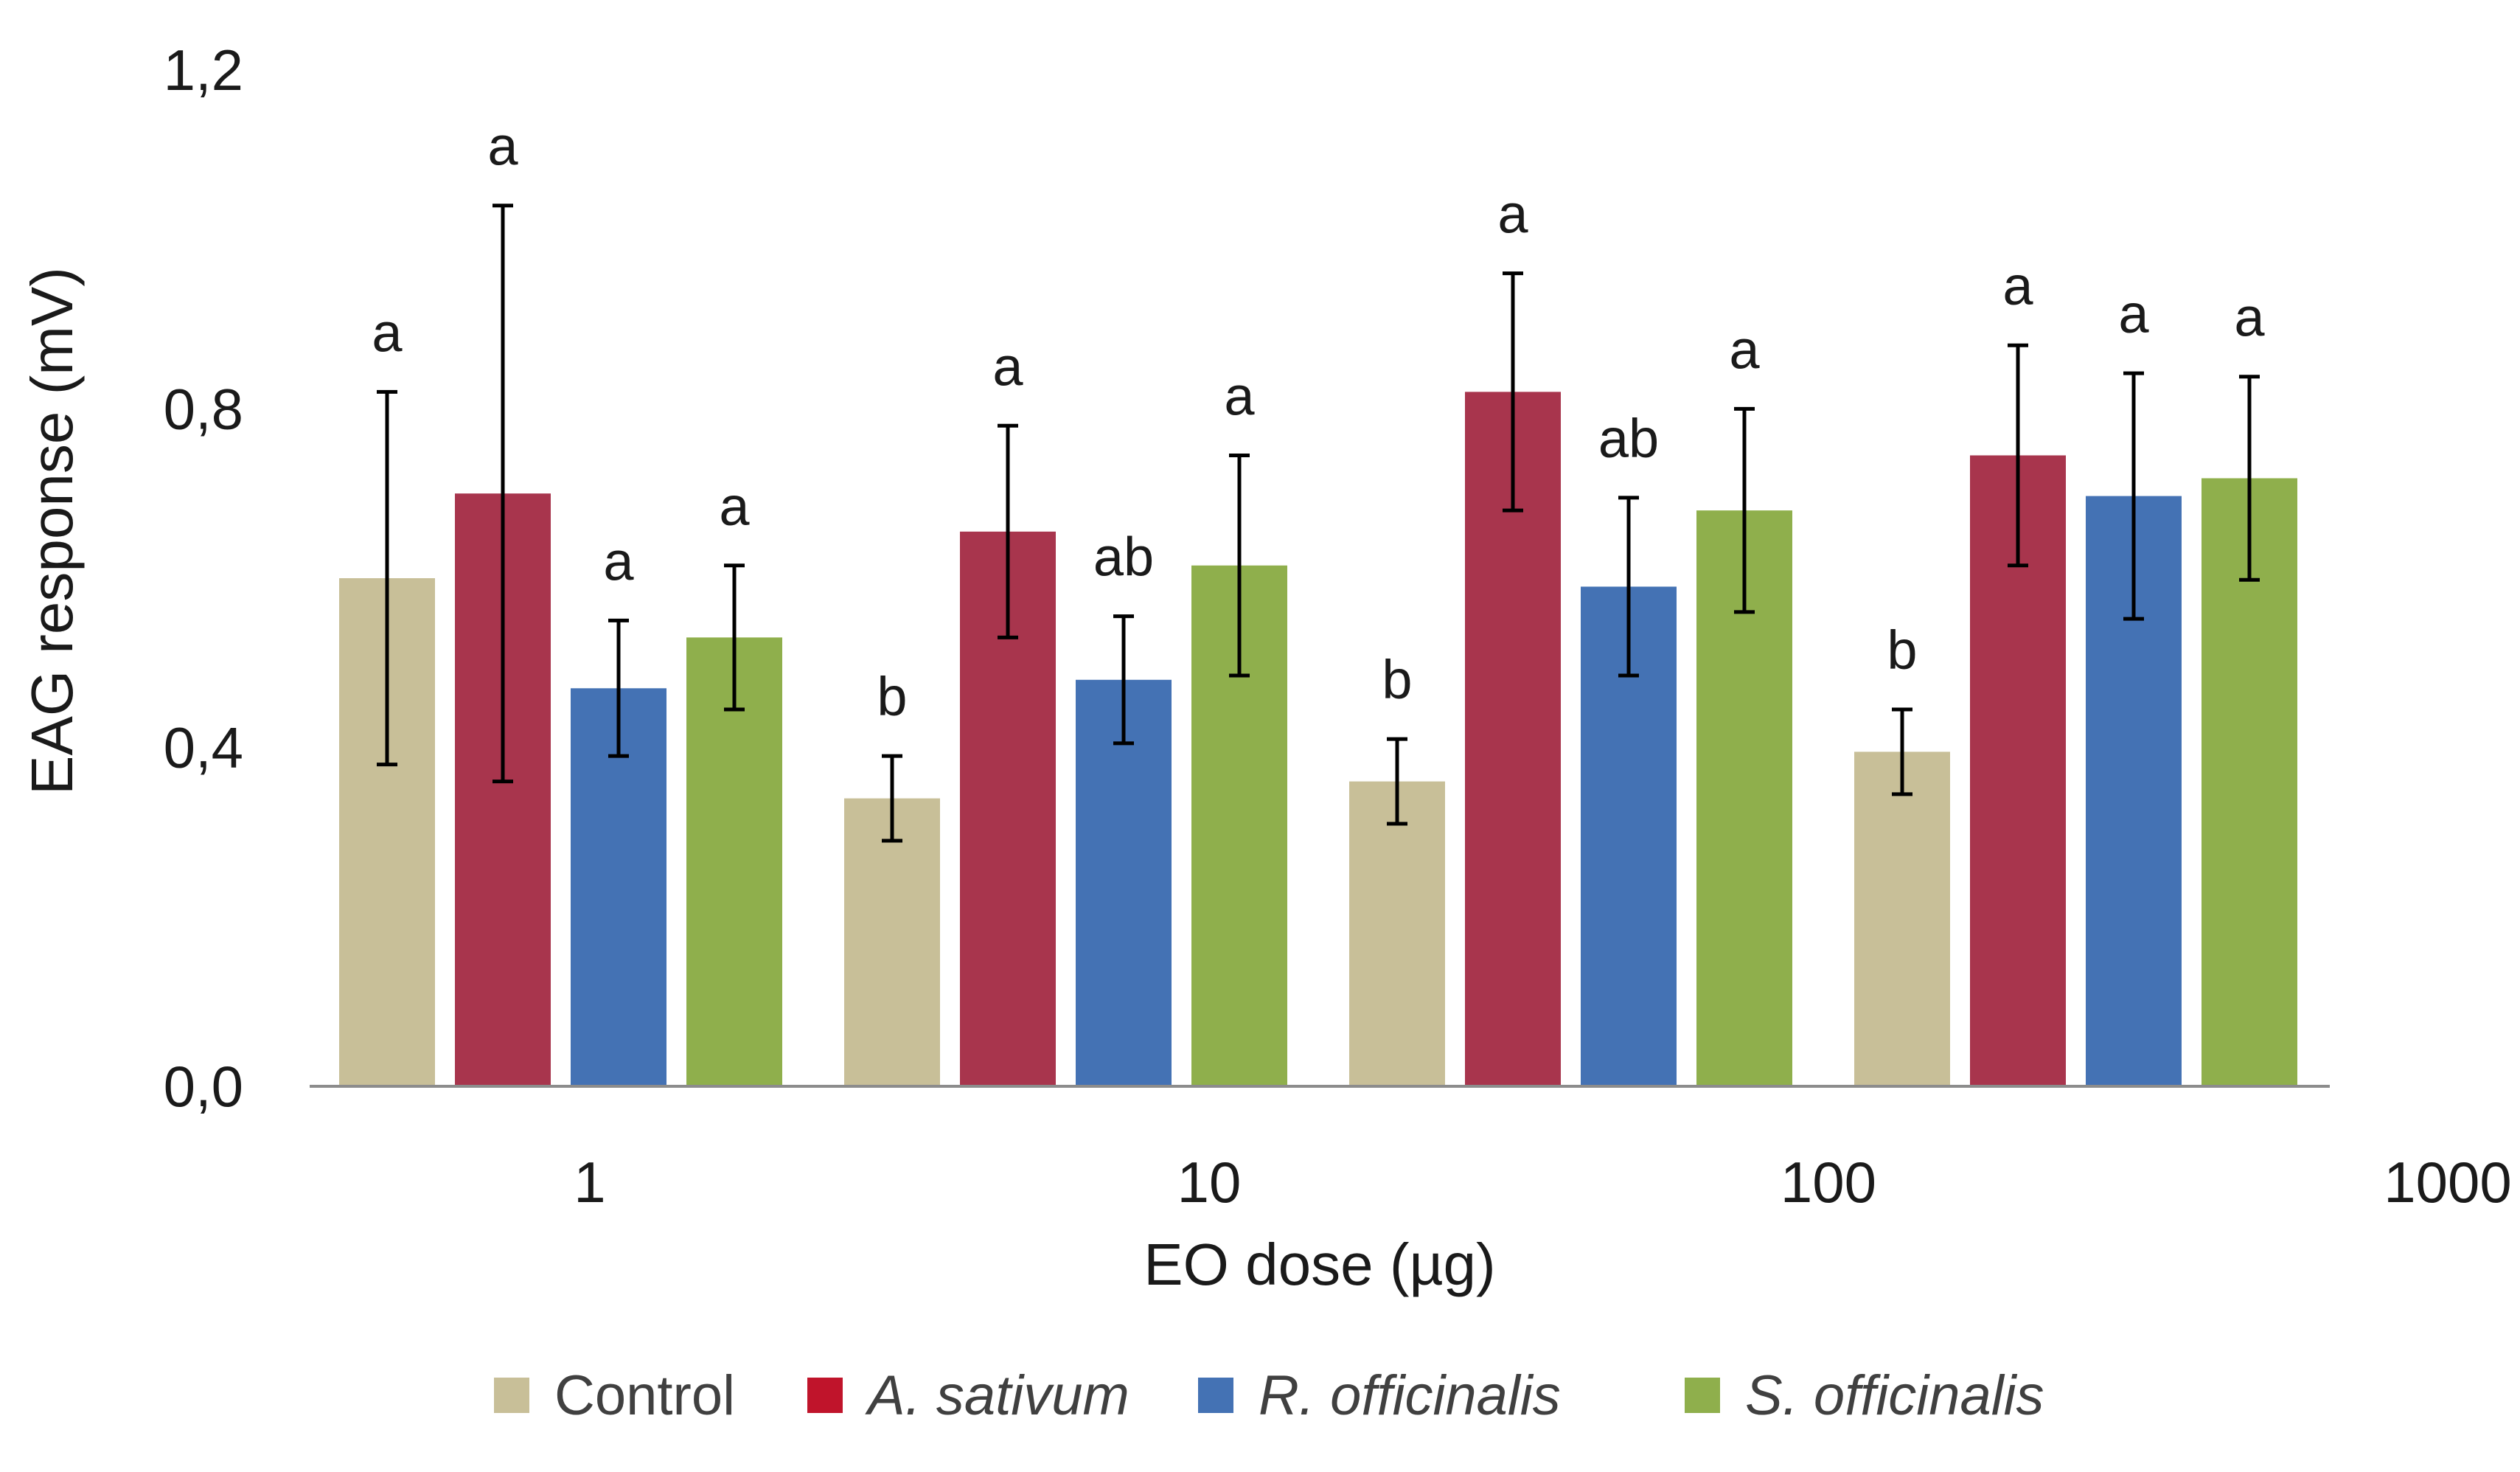 The height and width of the screenshot is (1472, 2520). What do you see at coordinates (52, 531) in the screenshot?
I see `y-axis-title: EAG response (mV)` at bounding box center [52, 531].